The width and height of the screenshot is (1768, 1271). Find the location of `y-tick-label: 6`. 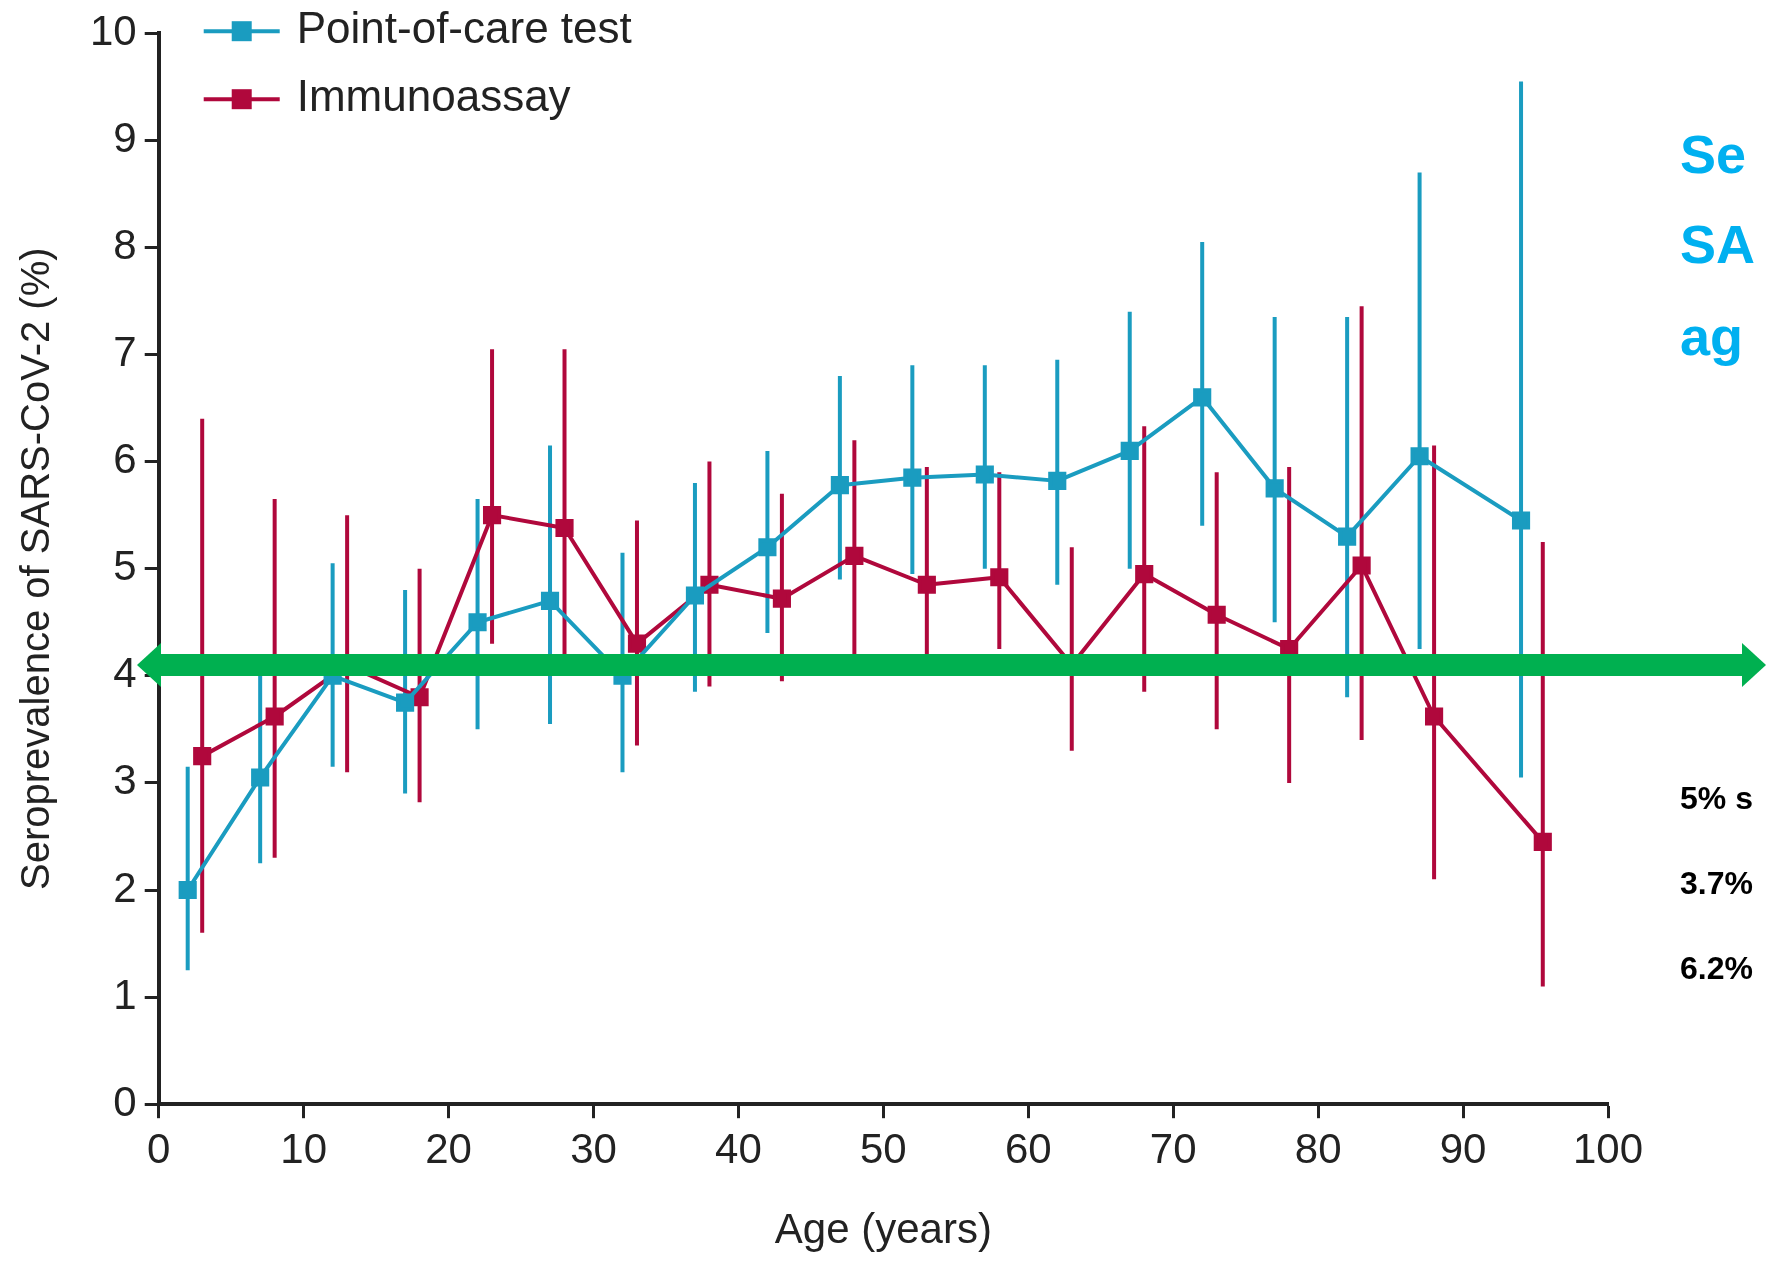

y-tick-label: 6 is located at coordinates (125, 459).